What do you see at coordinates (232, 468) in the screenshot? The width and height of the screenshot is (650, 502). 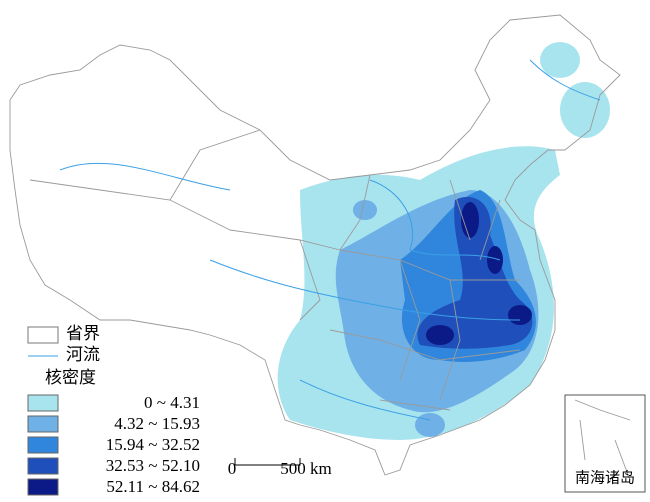 I see `scale-start: 0` at bounding box center [232, 468].